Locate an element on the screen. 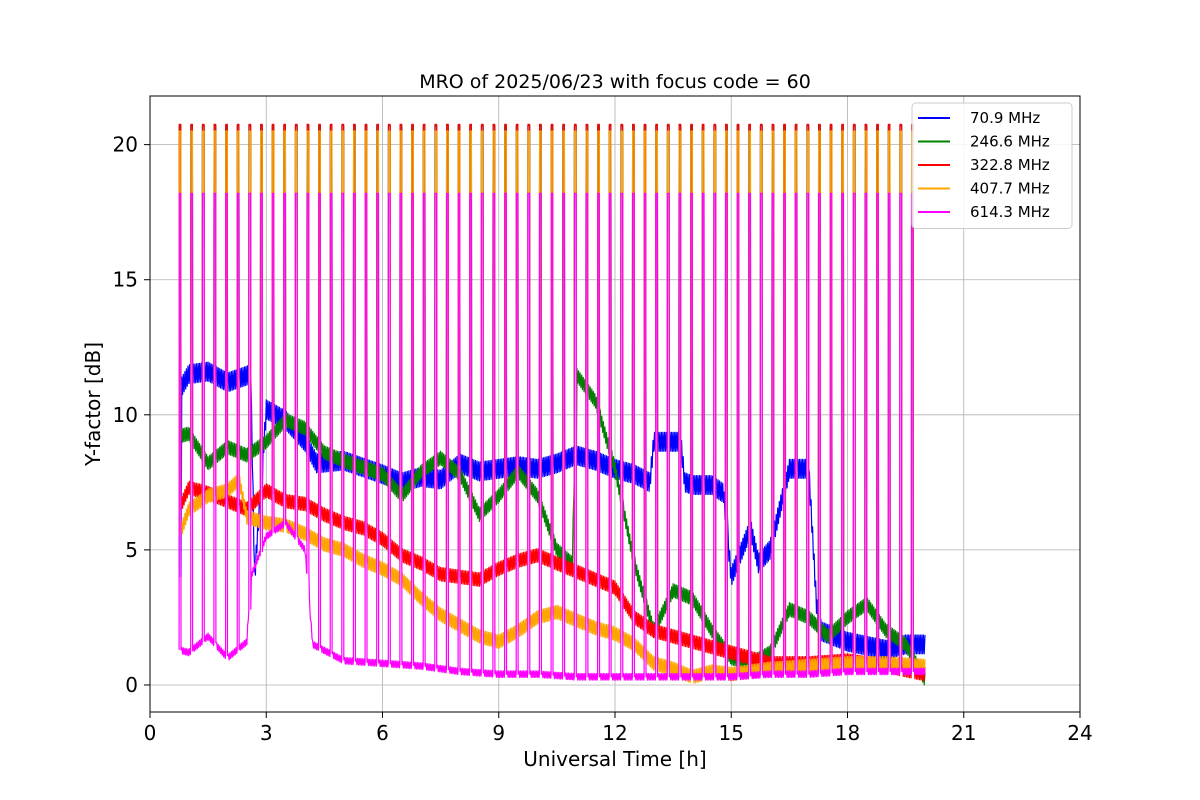 This screenshot has width=1200, height=800. y-tick-label: 5 is located at coordinates (131, 550).